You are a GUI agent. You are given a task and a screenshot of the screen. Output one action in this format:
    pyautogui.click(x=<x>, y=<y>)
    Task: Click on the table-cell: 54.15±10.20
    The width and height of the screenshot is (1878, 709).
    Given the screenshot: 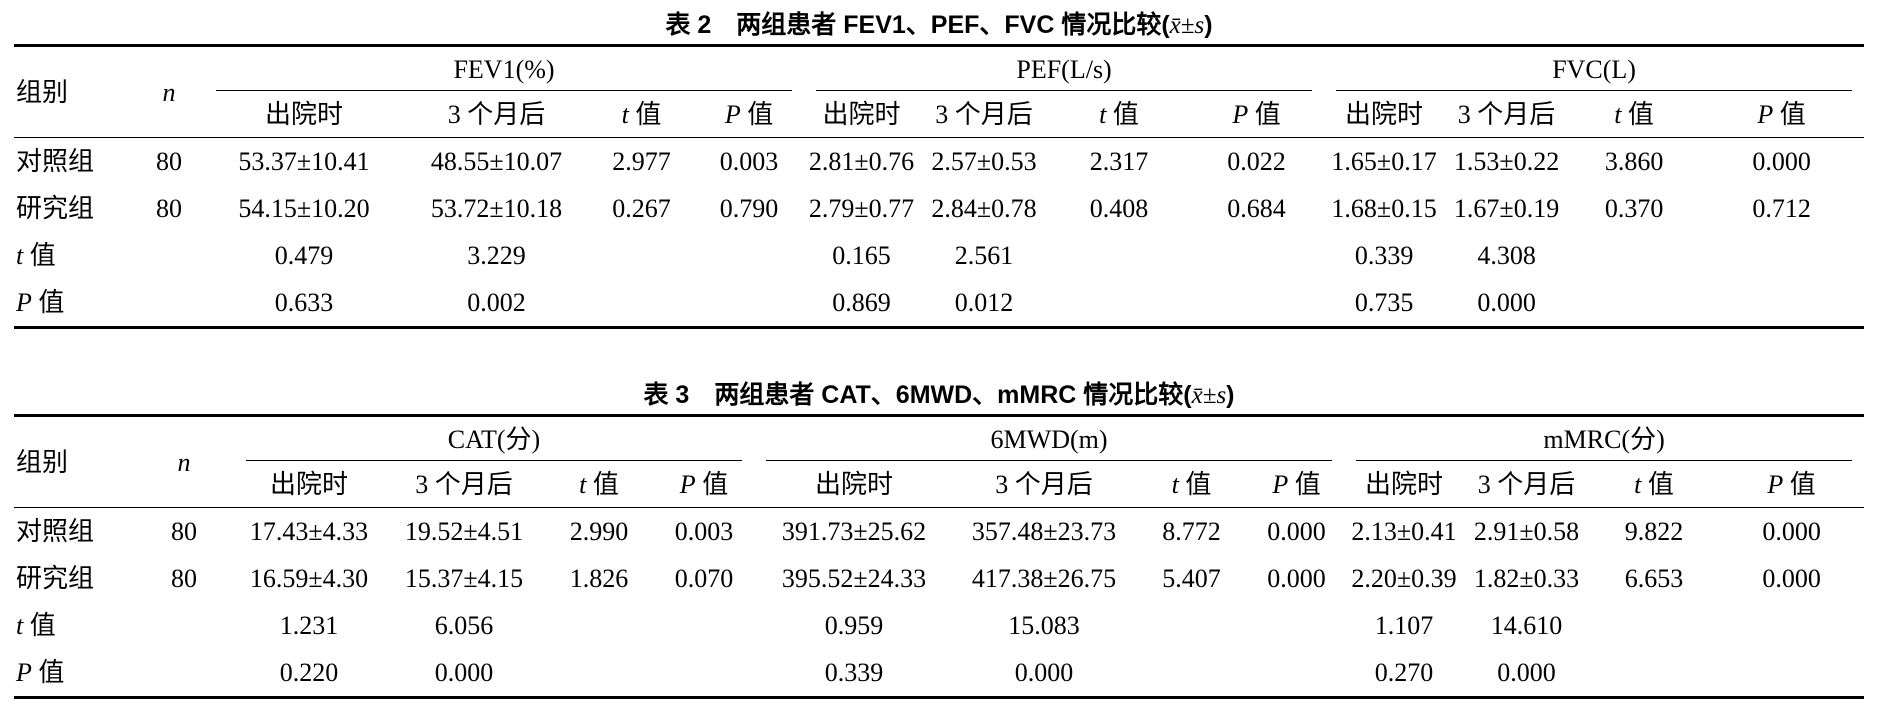 What is the action you would take?
    pyautogui.click(x=304, y=208)
    